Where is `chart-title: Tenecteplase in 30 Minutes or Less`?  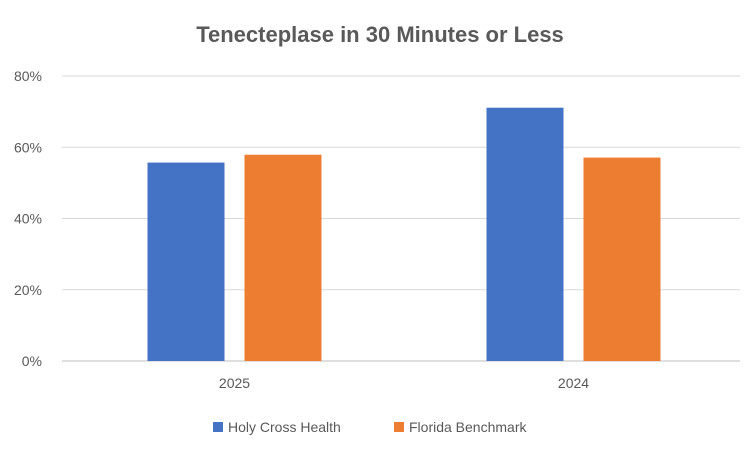
chart-title: Tenecteplase in 30 Minutes or Less is located at coordinates (380, 34).